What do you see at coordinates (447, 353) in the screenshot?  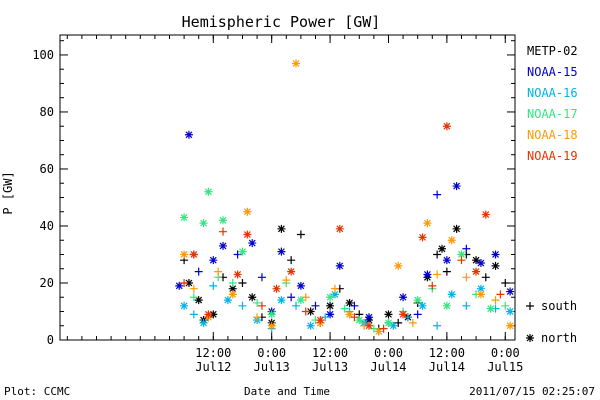 I see `x-tick-time: 12:00` at bounding box center [447, 353].